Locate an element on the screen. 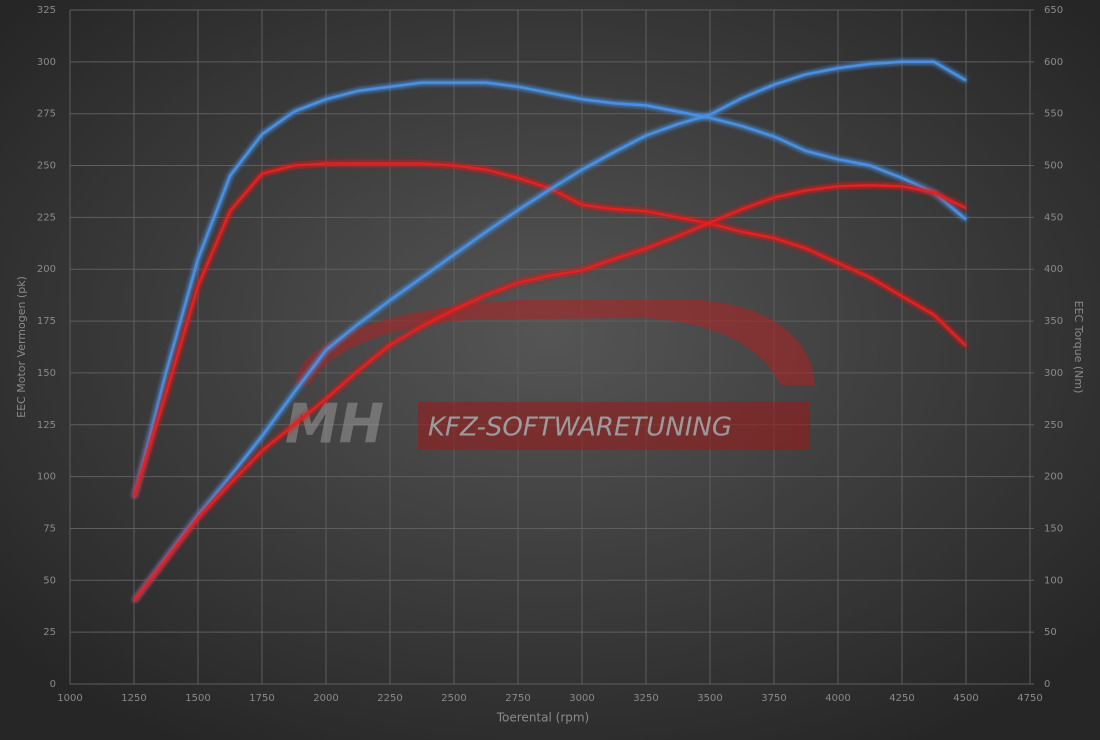 Image resolution: width=1100 pixels, height=740 pixels. y2-tick-label: 400 is located at coordinates (1053, 269).